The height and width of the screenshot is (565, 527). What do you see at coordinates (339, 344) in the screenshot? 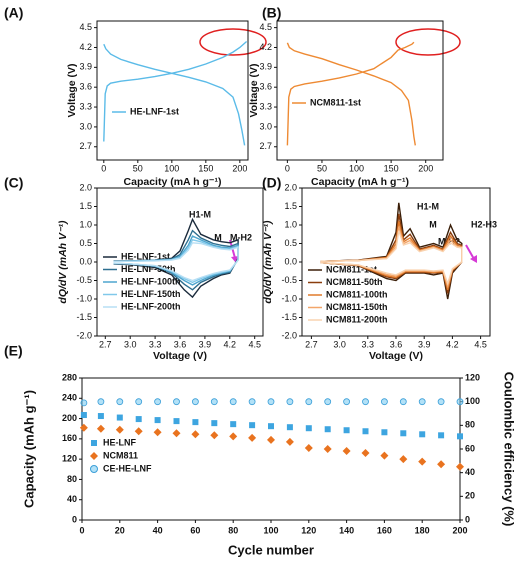
I see `x-tick-label: 3.0` at bounding box center [339, 344].